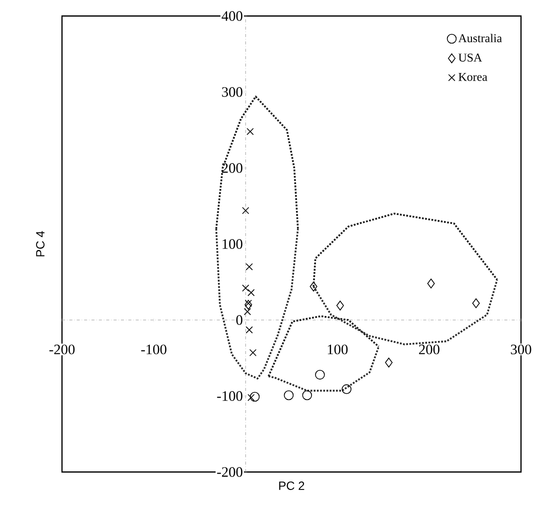 Image resolution: width=545 pixels, height=511 pixels. I want to click on x-tick-label: -100, so click(153, 349).